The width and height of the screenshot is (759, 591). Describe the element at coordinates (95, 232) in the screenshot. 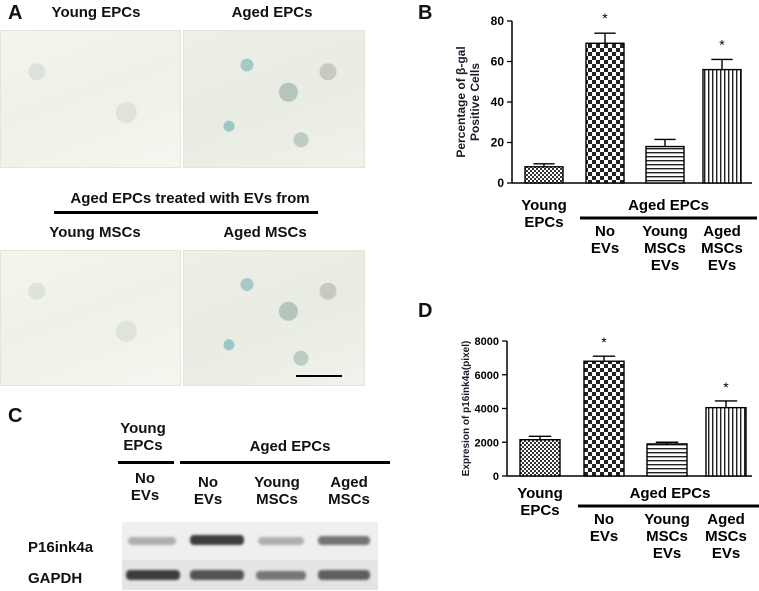

I see `micrograph-label-young-mscs: Young MSCs` at that location.